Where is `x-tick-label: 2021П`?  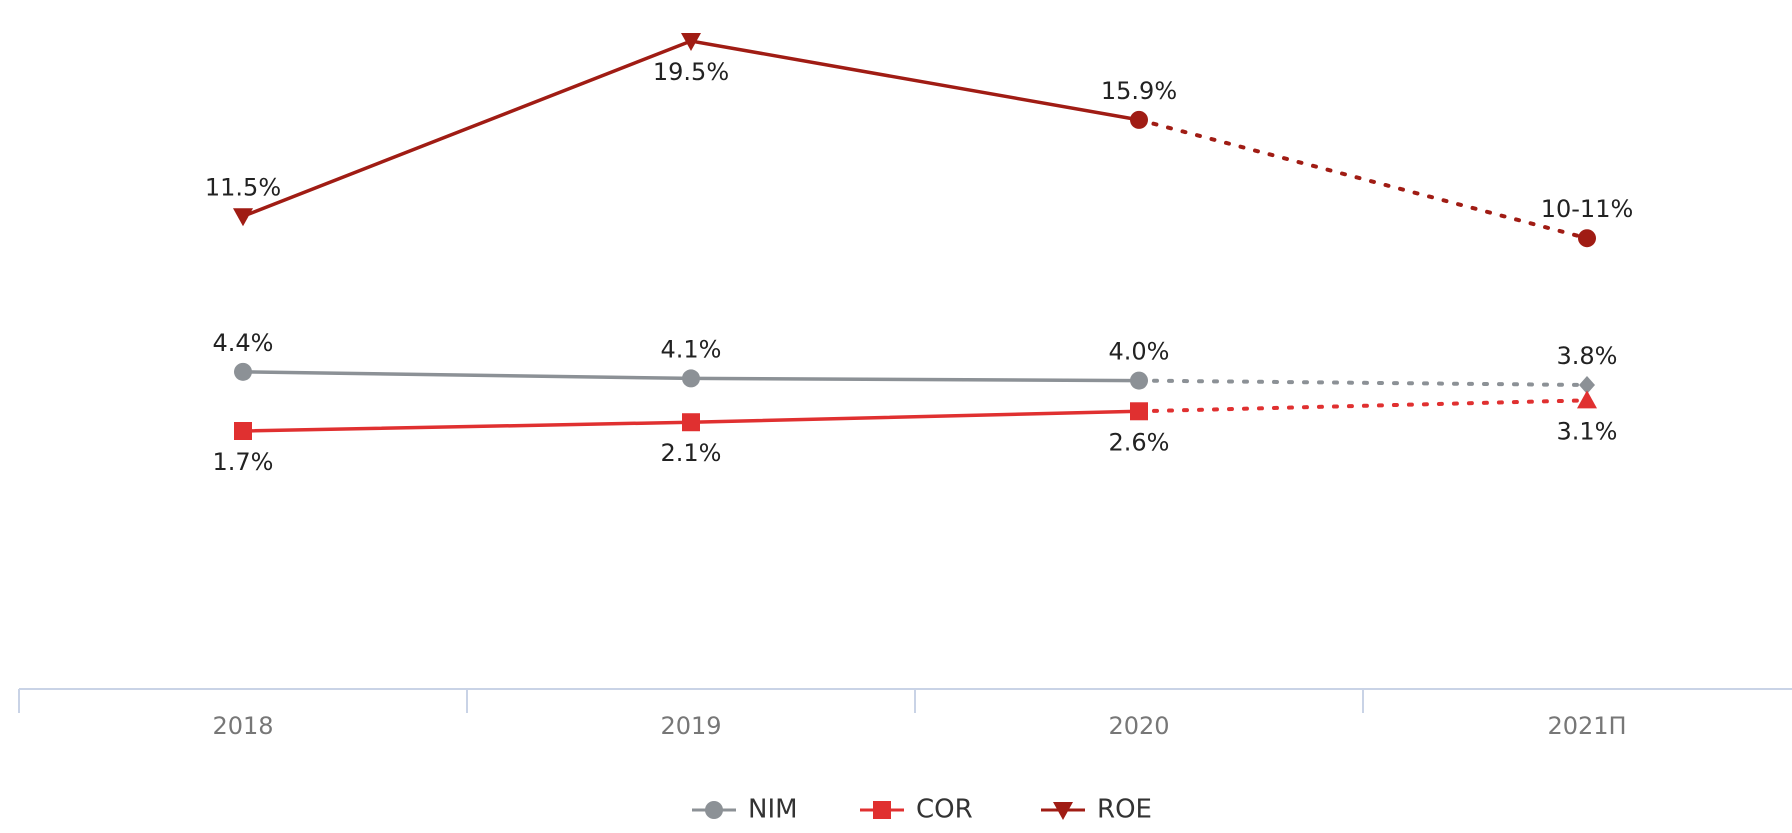 x-tick-label: 2021П is located at coordinates (1586, 726).